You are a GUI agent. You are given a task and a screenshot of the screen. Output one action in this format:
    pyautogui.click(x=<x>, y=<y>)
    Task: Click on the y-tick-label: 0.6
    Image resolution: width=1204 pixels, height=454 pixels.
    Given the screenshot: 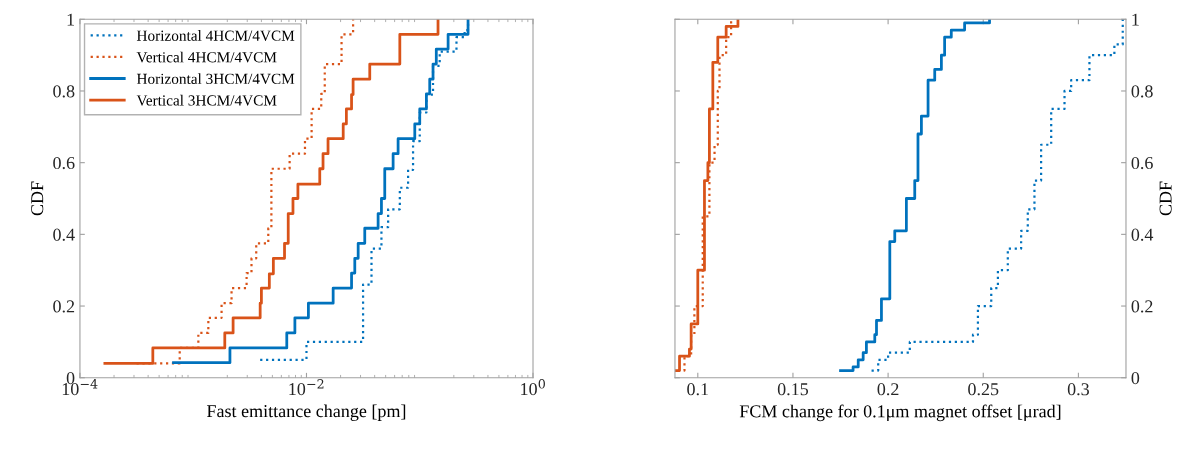 What is the action you would take?
    pyautogui.click(x=64, y=163)
    